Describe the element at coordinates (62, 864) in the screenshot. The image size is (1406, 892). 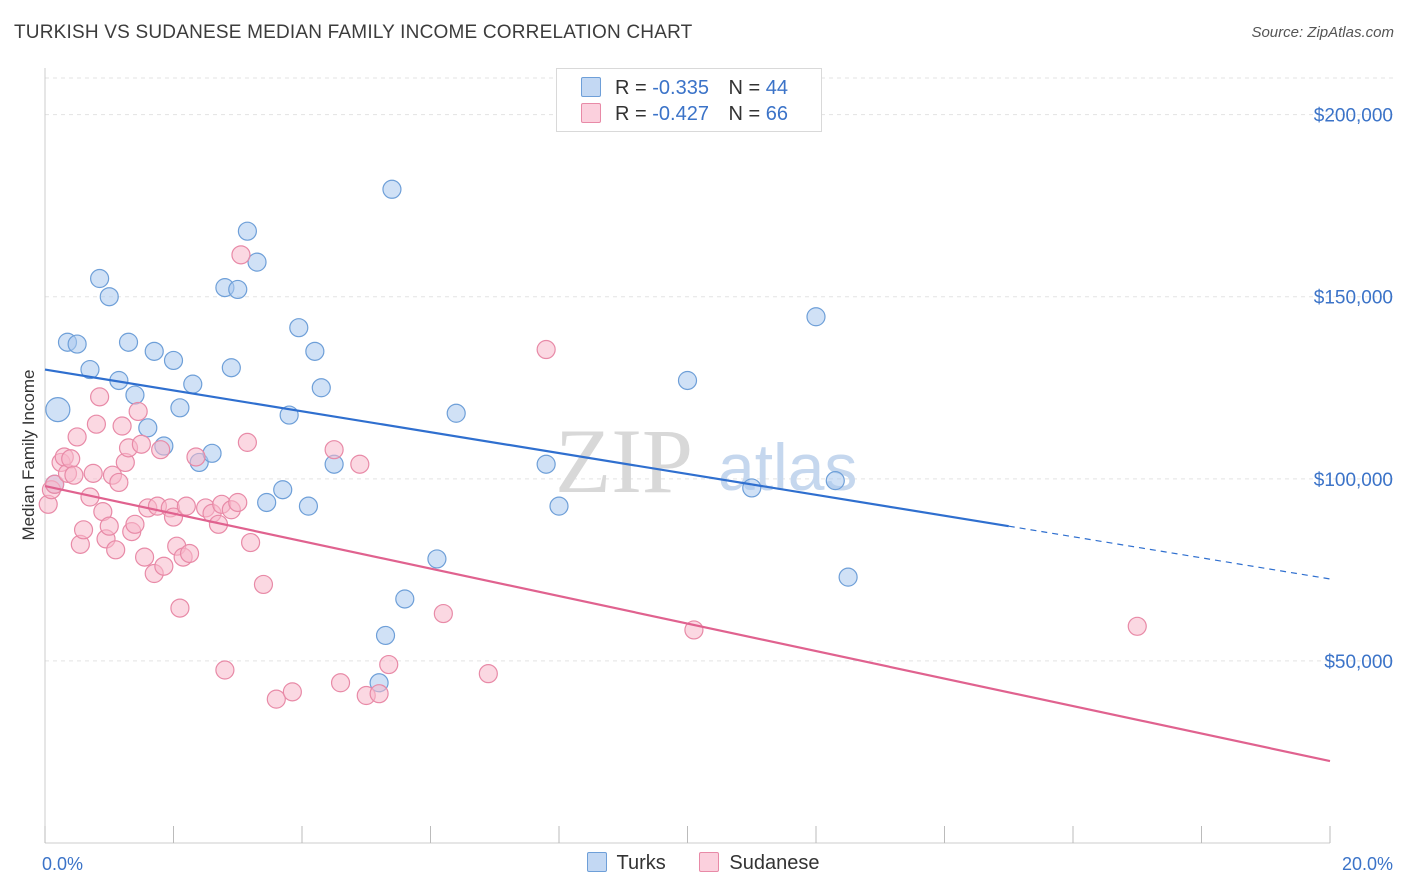
I see `x-tick-label: 0.0%` at that location.